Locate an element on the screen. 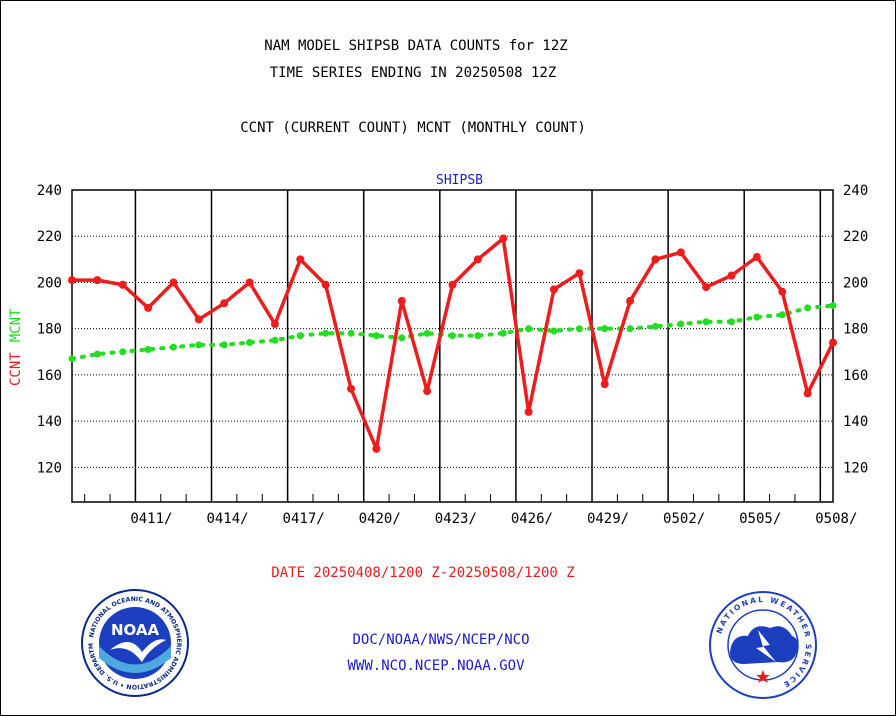 The width and height of the screenshot is (896, 716). plot-title: SHIPSB is located at coordinates (459, 180).